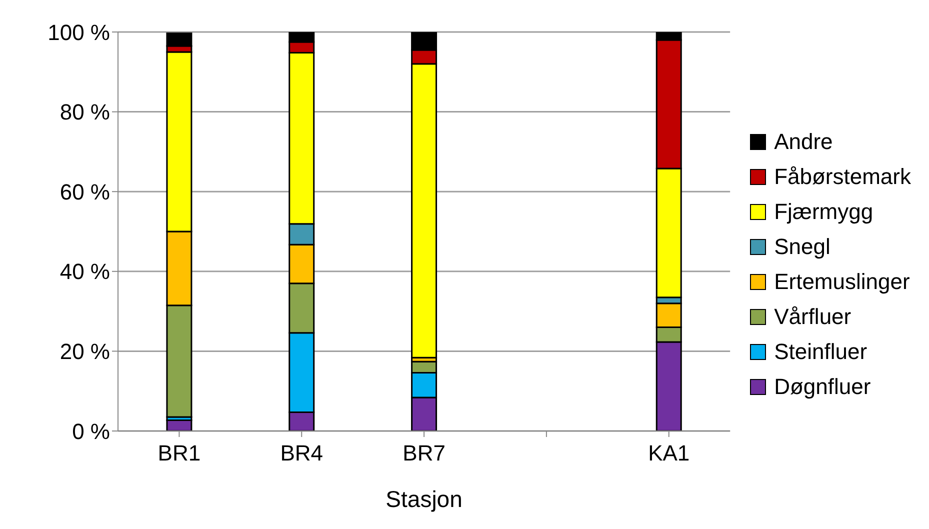 The width and height of the screenshot is (929, 529). Describe the element at coordinates (842, 282) in the screenshot. I see `legend-label: Ertemuslinger` at that location.